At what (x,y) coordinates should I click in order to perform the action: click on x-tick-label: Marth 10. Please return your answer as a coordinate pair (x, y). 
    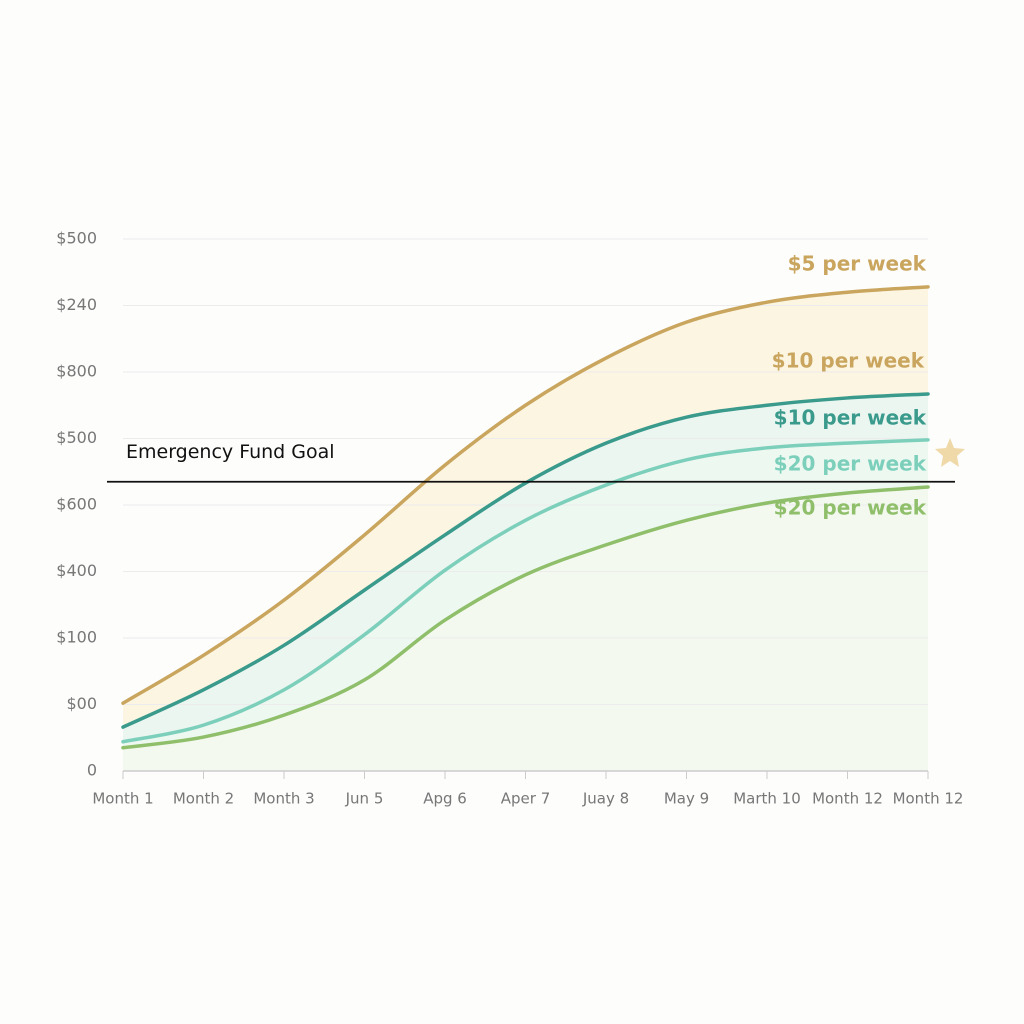
    Looking at the image, I should click on (767, 799).